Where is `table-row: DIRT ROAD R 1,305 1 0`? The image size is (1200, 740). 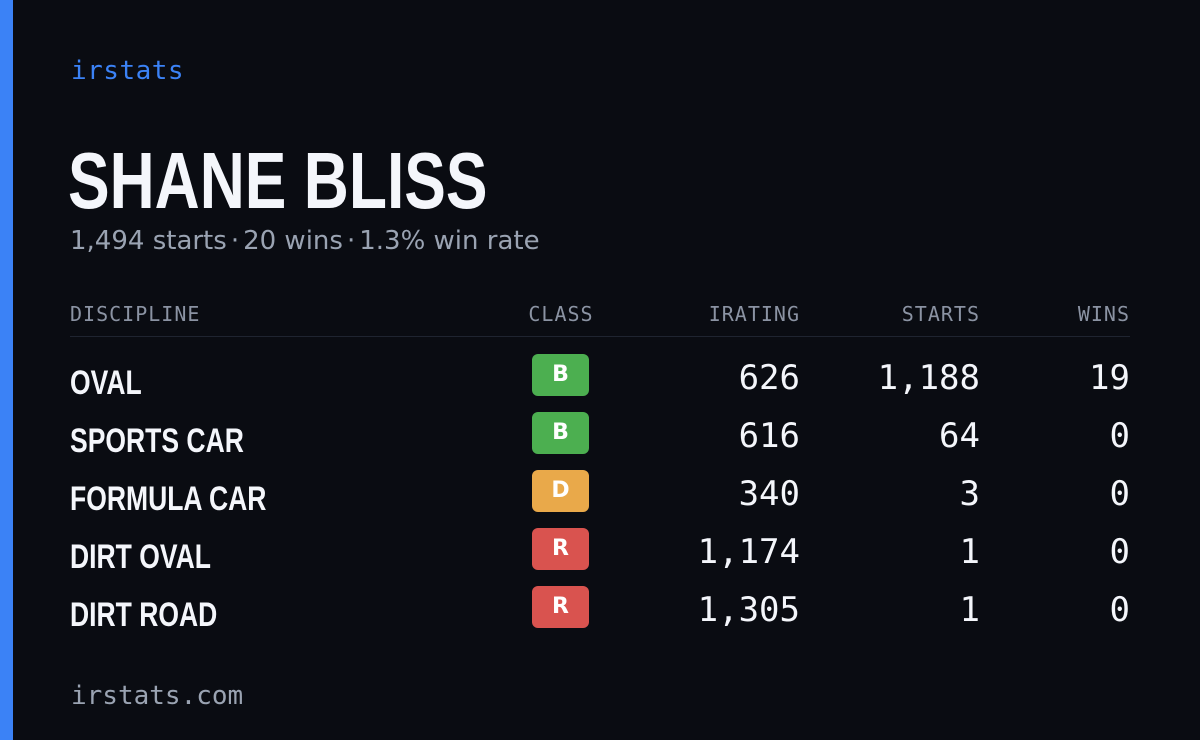
table-row: DIRT ROAD R 1,305 1 0 is located at coordinates (600, 613).